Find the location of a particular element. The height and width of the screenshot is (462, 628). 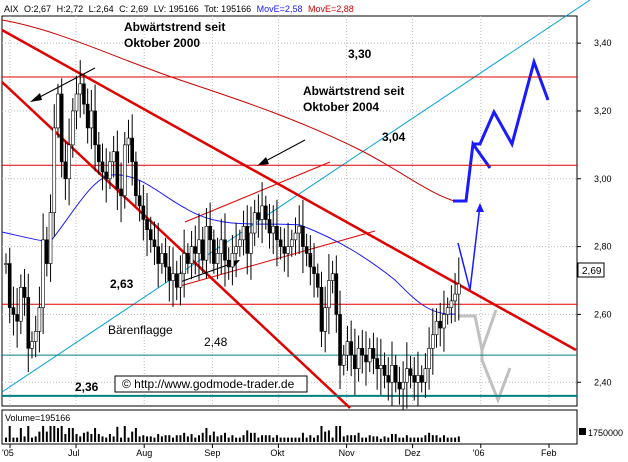

level-label-330: 3,30 is located at coordinates (360, 54).